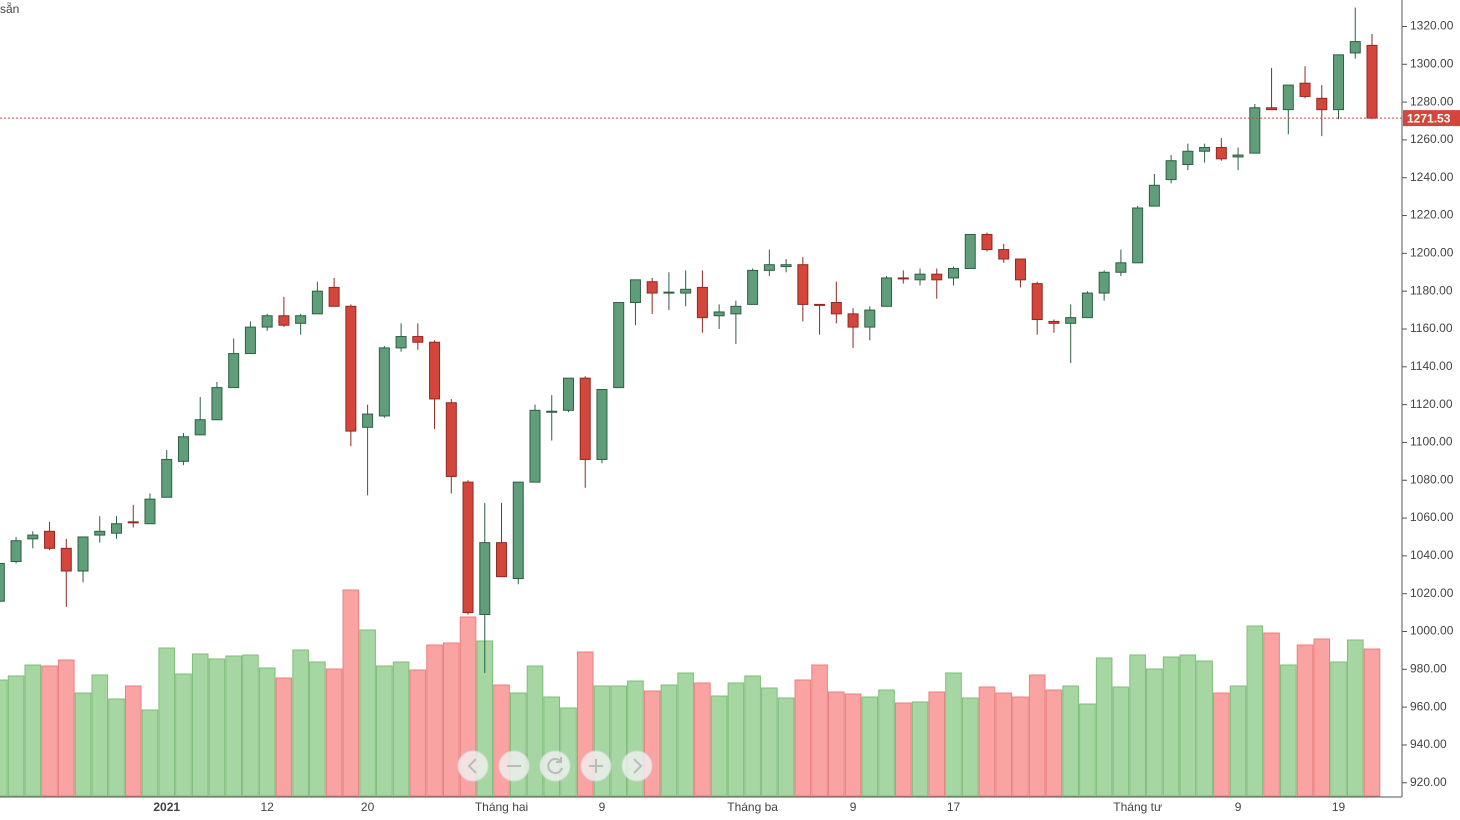 The height and width of the screenshot is (820, 1460). Describe the element at coordinates (1432, 517) in the screenshot. I see `y-tick-label: 1060.00` at that location.